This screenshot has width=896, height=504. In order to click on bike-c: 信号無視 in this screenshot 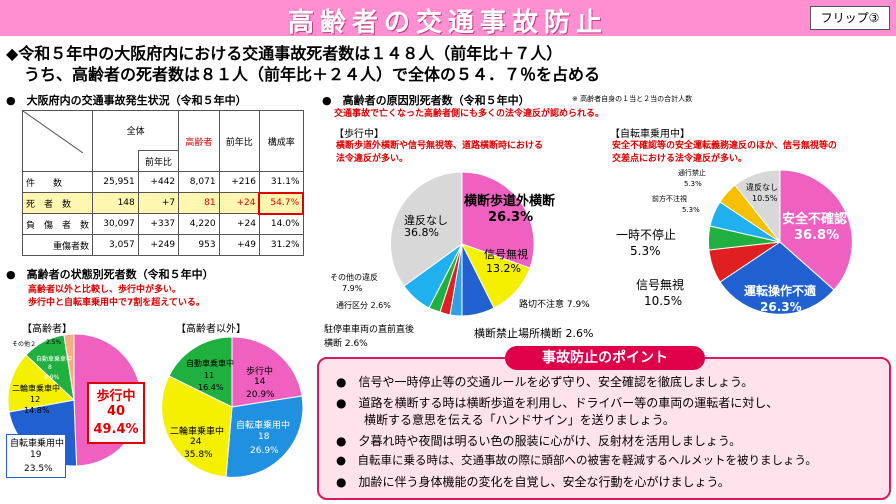, I will do `click(660, 285)`.